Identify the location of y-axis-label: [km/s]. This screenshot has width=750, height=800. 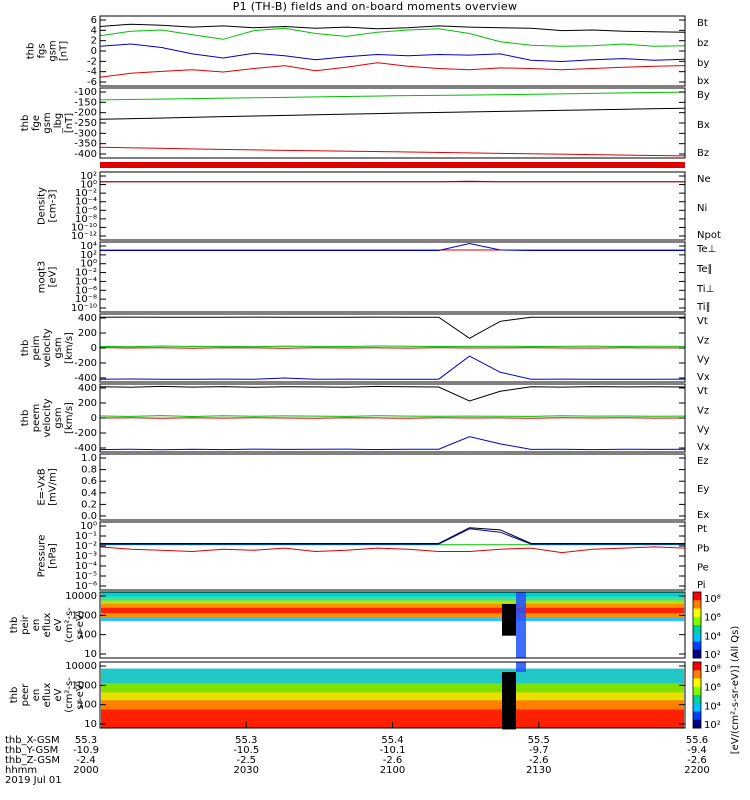
(69, 418).